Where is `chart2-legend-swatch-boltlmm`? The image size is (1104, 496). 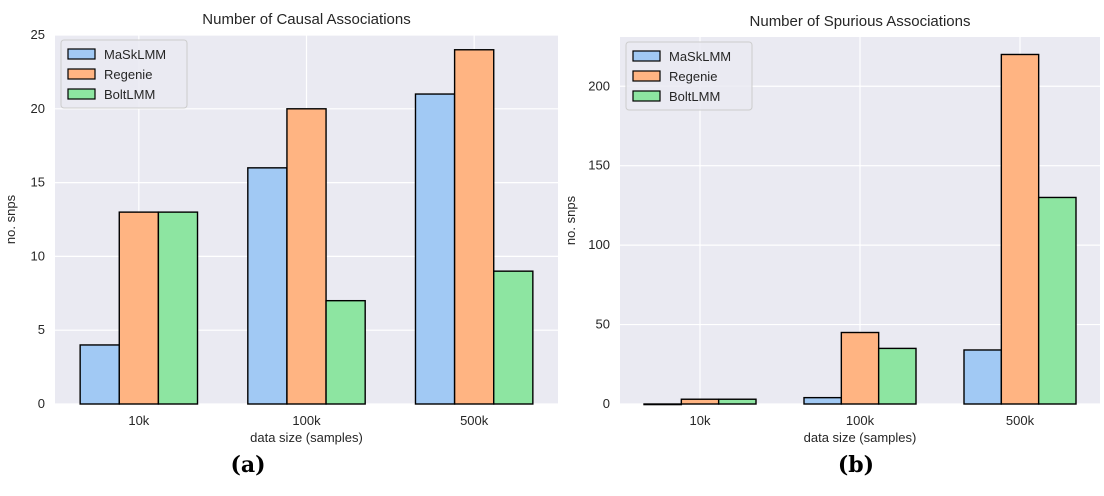
chart2-legend-swatch-boltlmm is located at coordinates (646, 96).